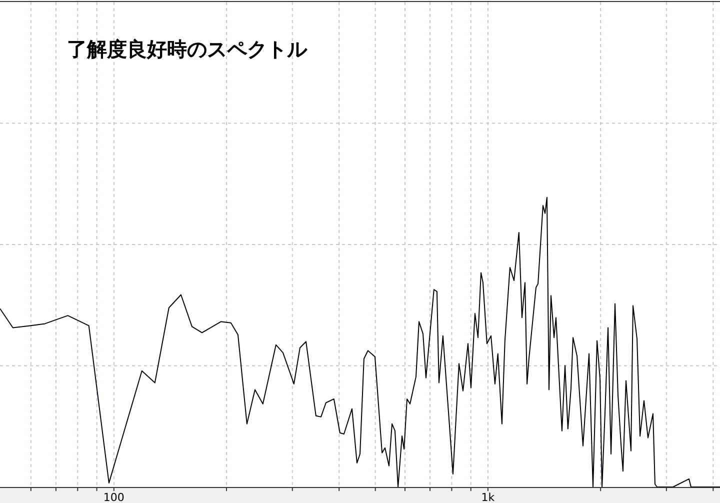  I want to click on x-tick-label: 100, so click(113, 497).